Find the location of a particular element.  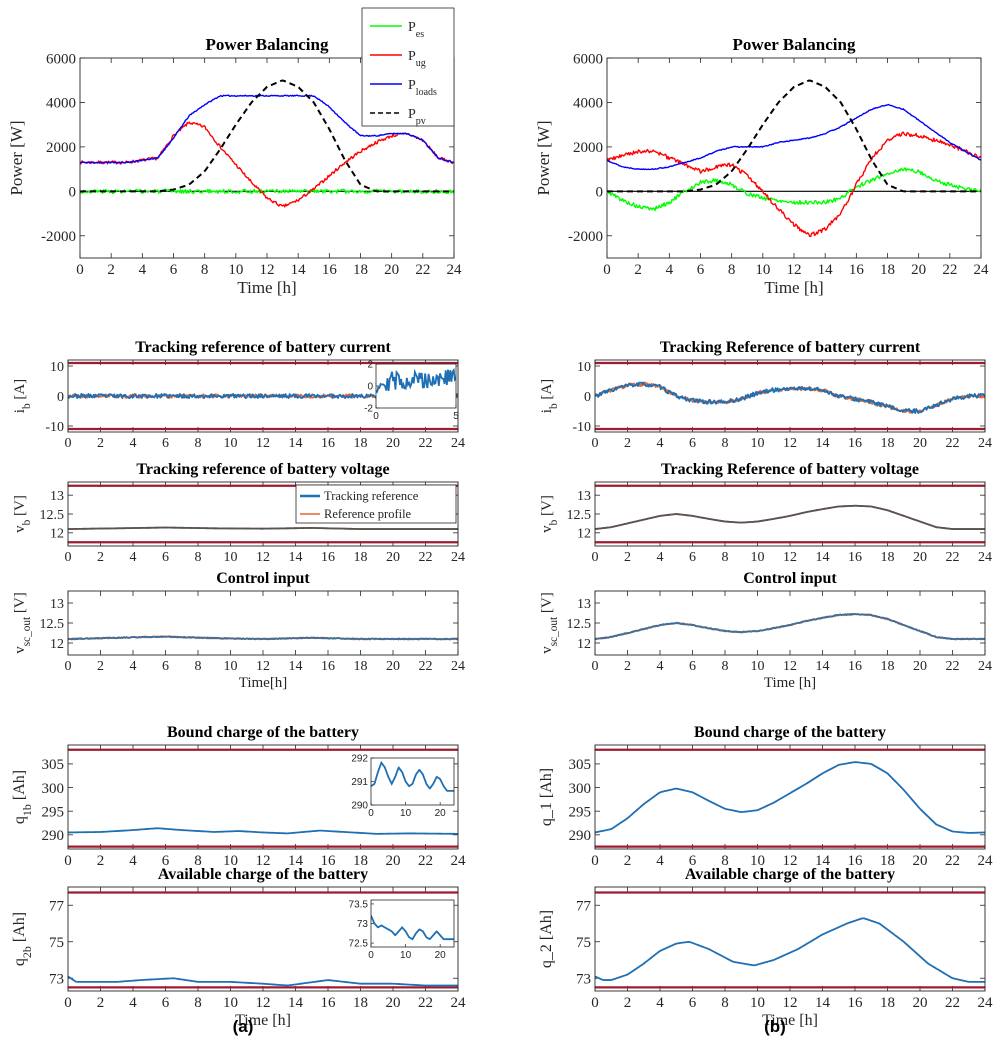

inset-x-tick-label: 20 is located at coordinates (441, 955).